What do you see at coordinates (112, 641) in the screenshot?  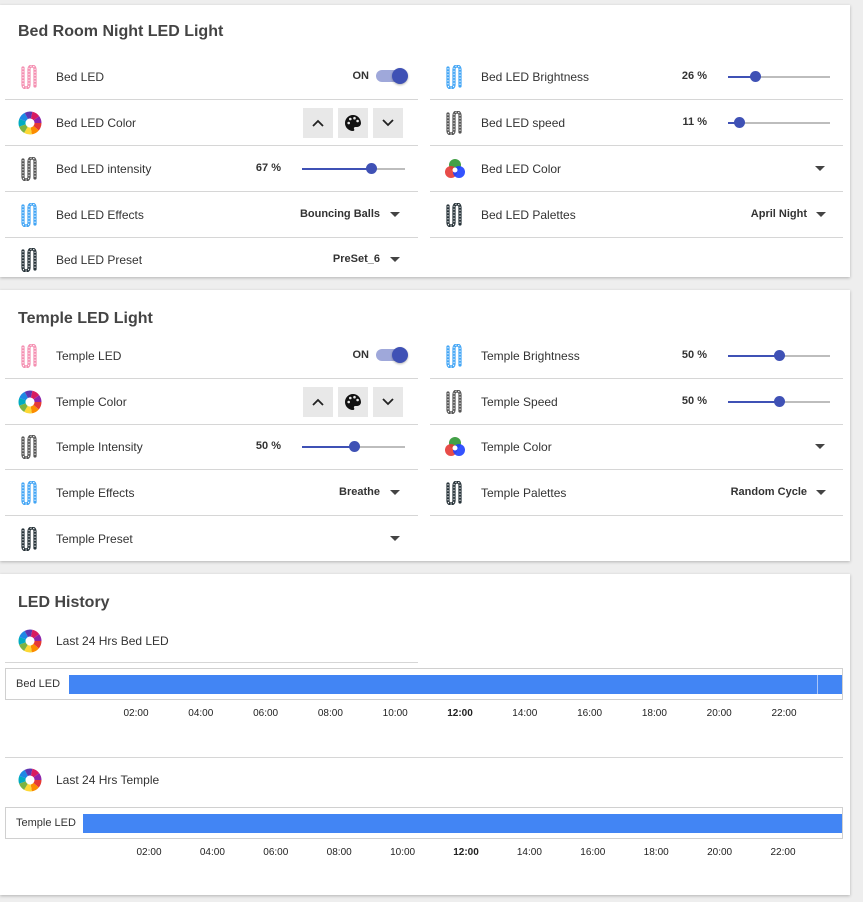 I see `row-label: Last 24 Hrs Bed LED` at bounding box center [112, 641].